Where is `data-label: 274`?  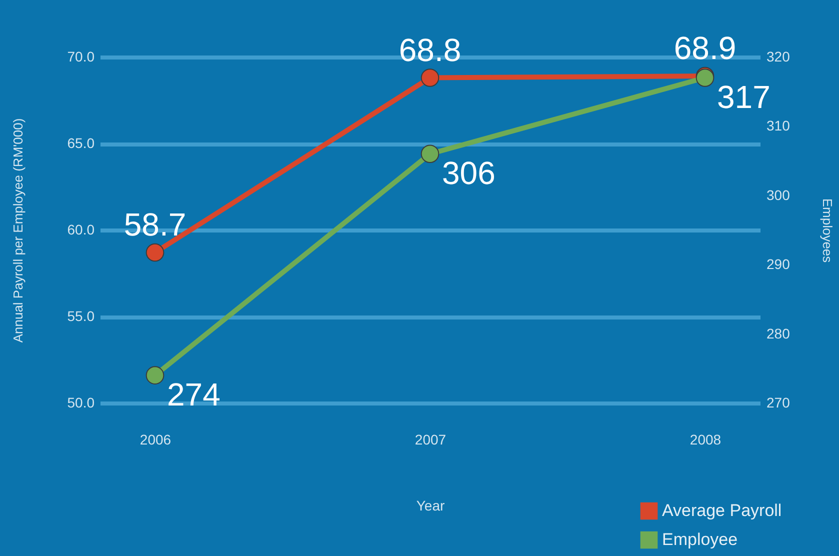 data-label: 274 is located at coordinates (193, 394).